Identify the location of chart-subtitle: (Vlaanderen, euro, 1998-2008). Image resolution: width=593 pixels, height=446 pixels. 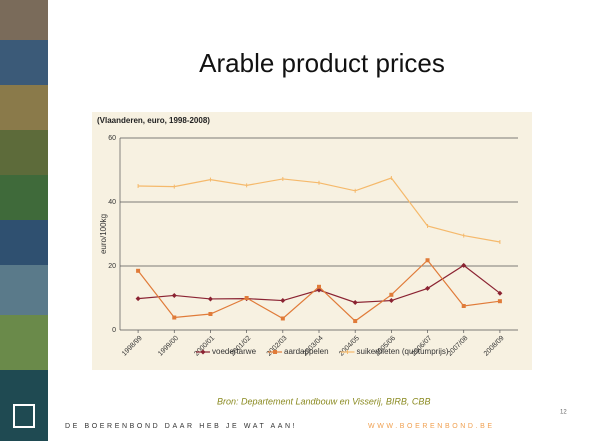
(153, 120).